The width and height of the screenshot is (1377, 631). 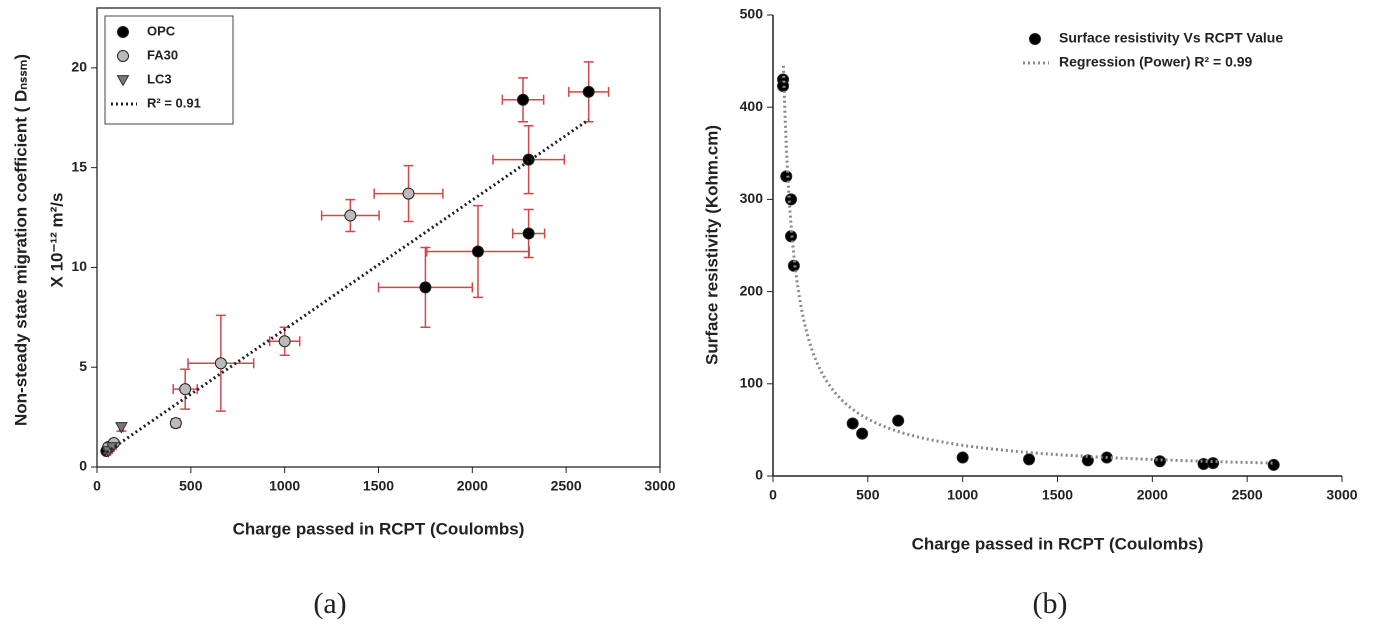 I want to click on y-tick-label: 20, so click(x=79, y=67).